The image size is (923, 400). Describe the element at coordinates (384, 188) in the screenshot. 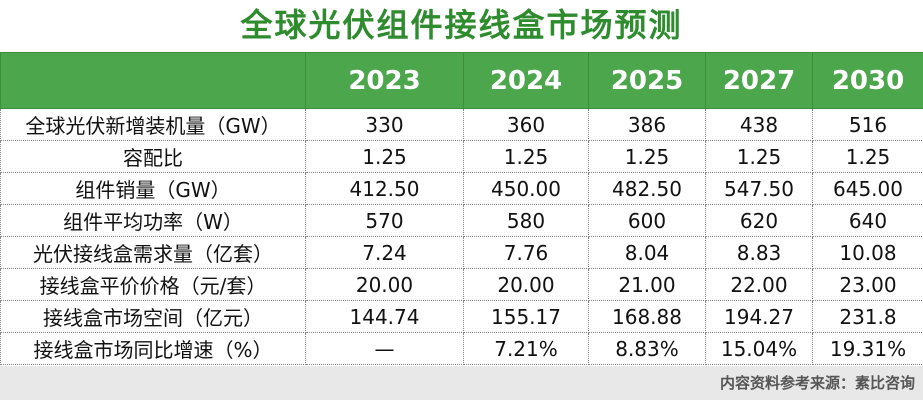

I see `cell: 412.50` at that location.